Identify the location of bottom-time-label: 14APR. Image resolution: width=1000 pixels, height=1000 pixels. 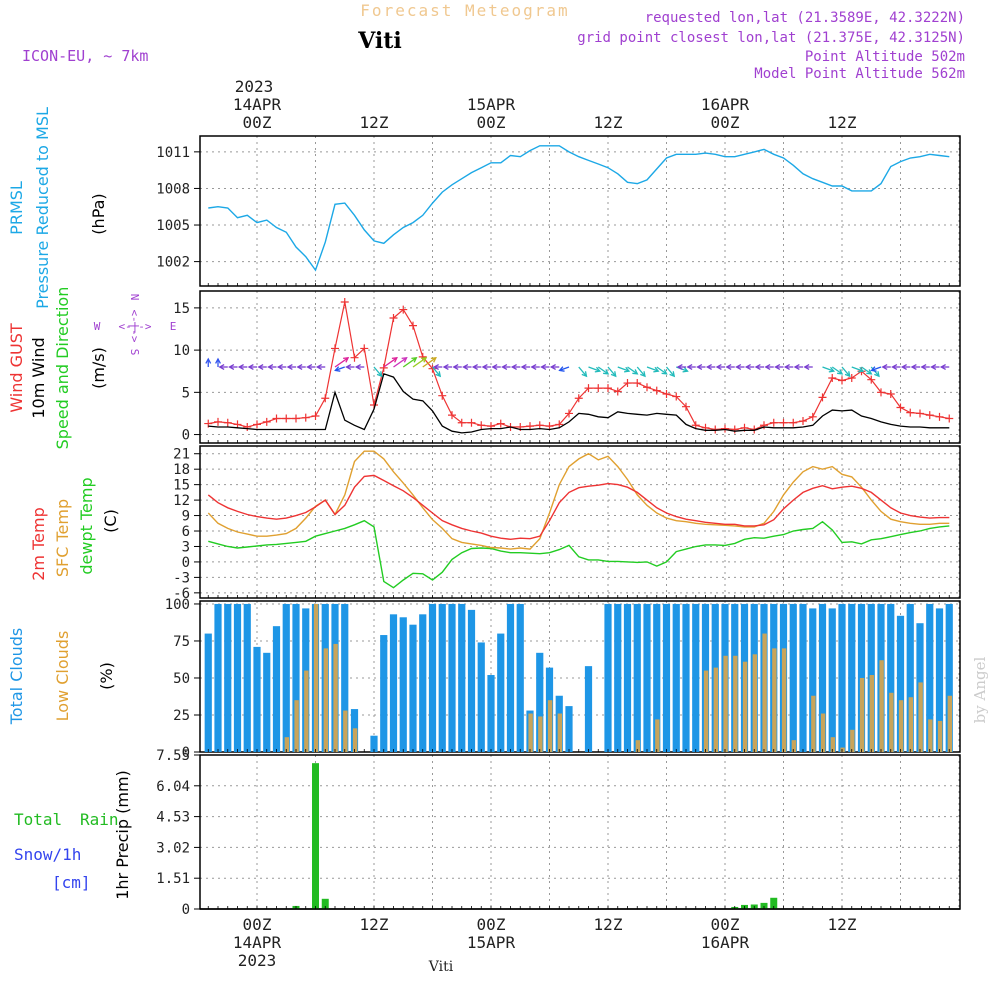
(257, 942).